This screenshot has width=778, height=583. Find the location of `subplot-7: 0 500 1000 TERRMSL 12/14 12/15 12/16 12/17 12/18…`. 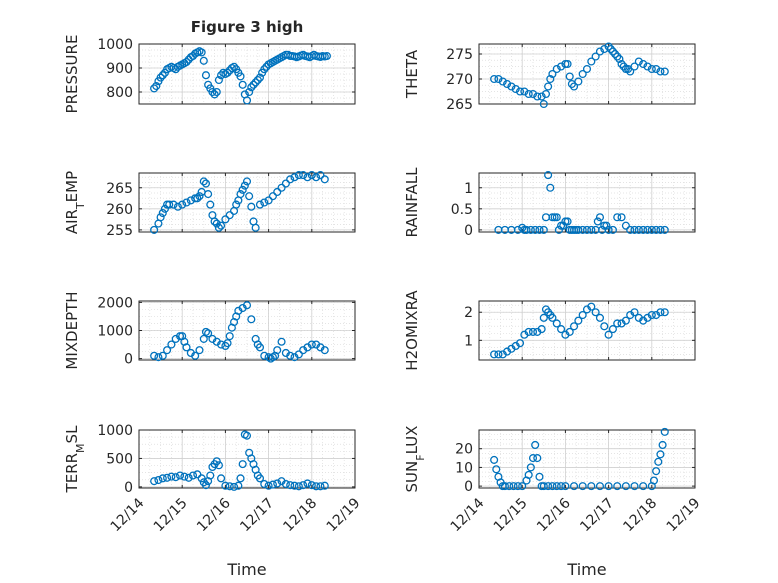

subplot-7: 0 500 1000 TERRMSL 12/14 12/15 12/16 12/17 12/18… is located at coordinates (213, 501).